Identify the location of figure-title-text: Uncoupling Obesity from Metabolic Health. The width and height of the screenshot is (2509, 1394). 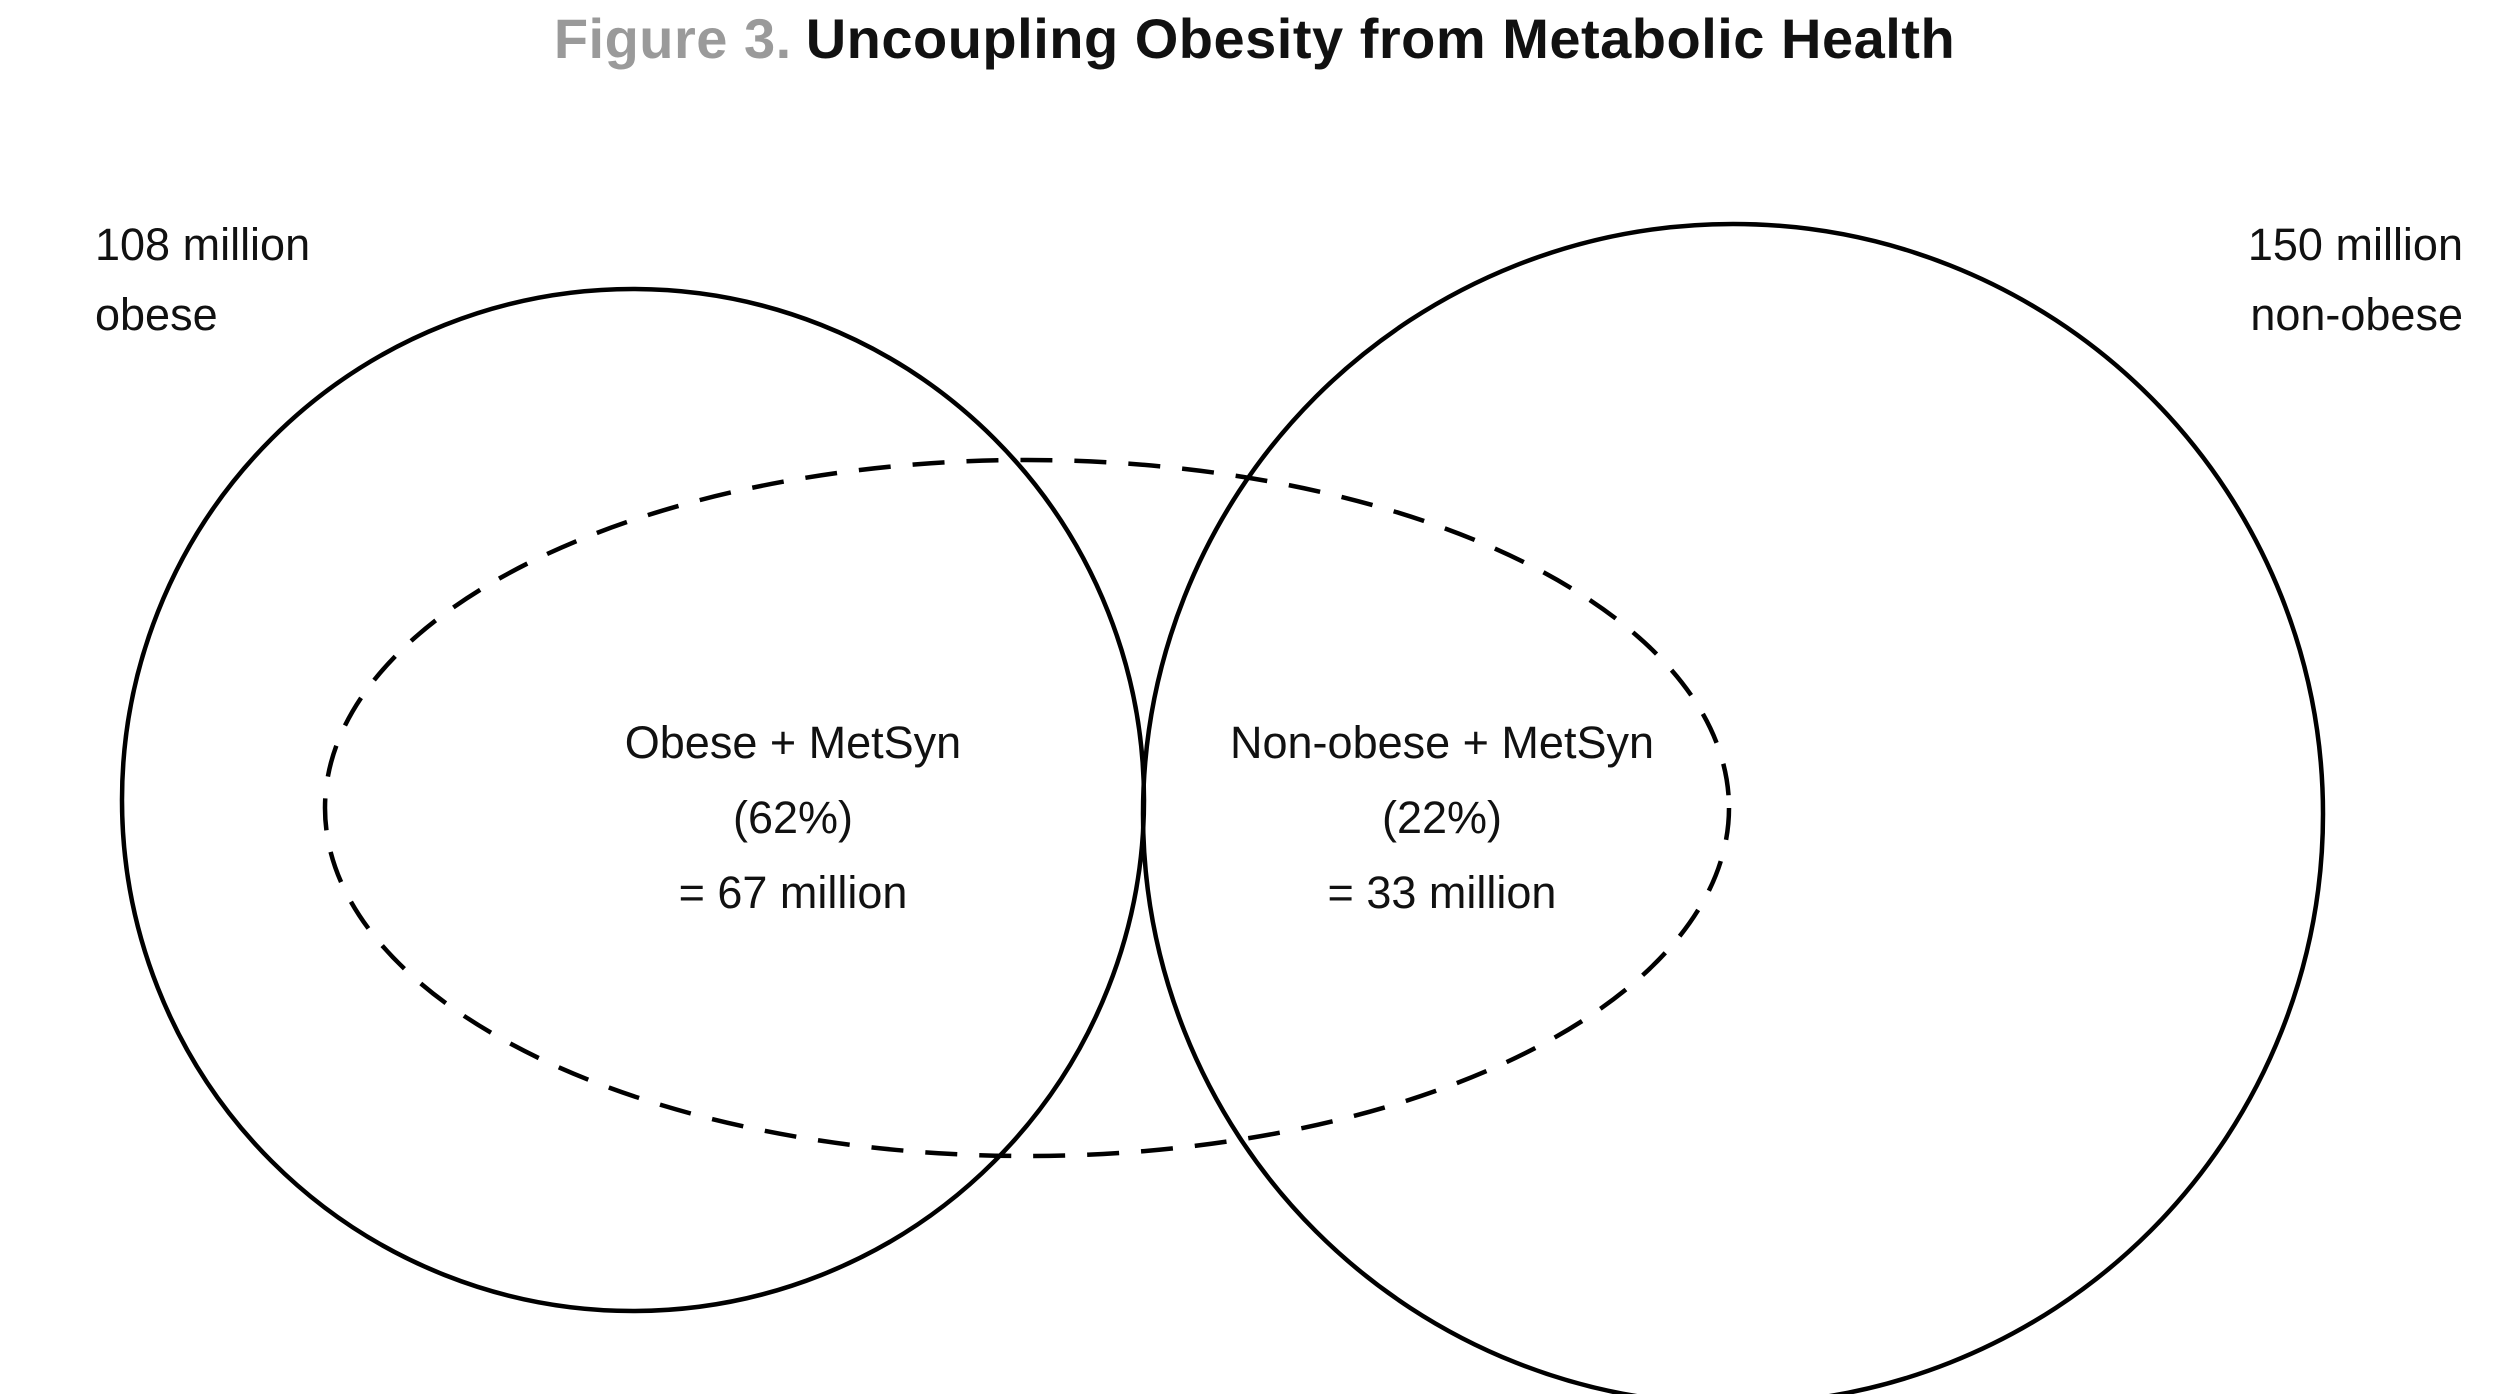
(1380, 38).